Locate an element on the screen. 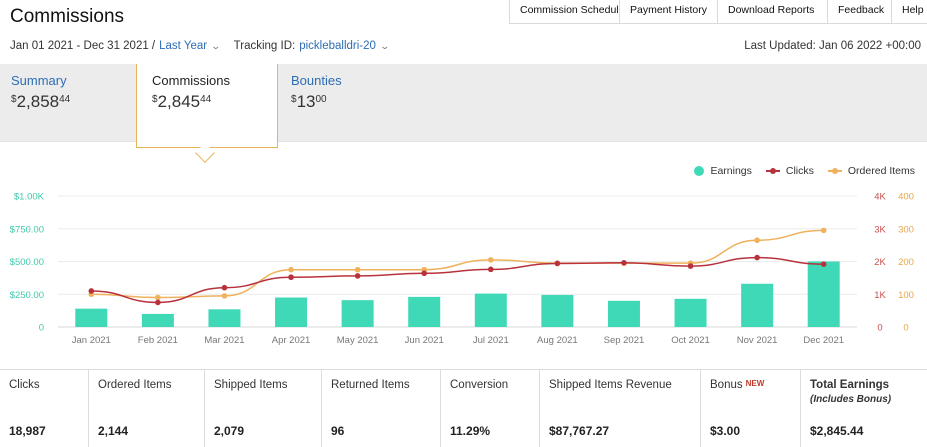  tab-summary: Summary $2,85844 is located at coordinates (68, 103).